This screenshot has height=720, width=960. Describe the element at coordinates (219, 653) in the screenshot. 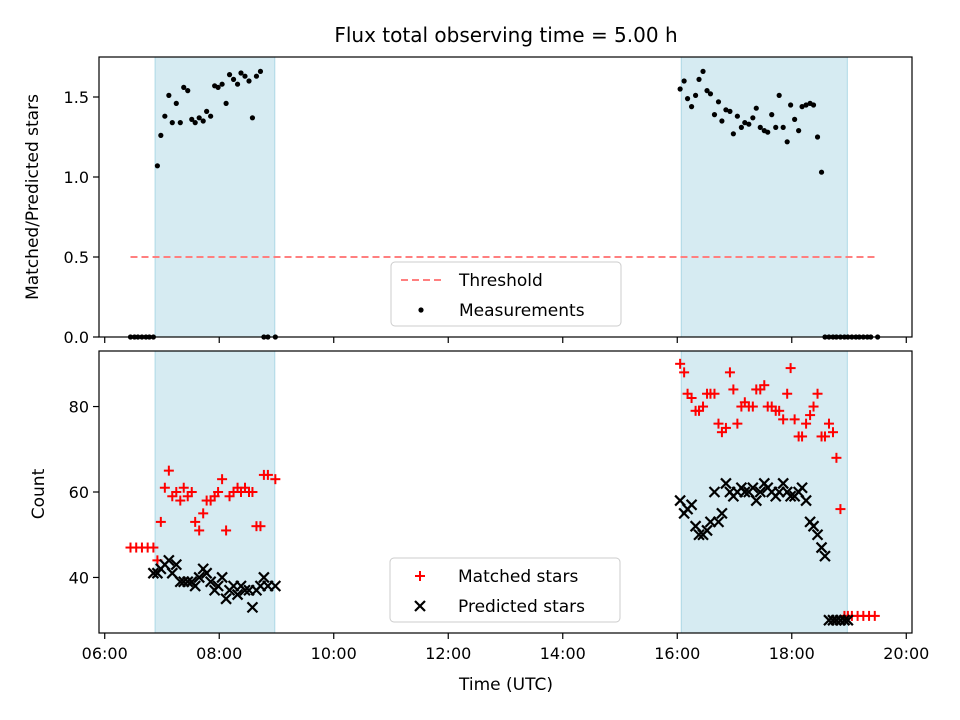

I see `x-tick-label: 08:00` at that location.